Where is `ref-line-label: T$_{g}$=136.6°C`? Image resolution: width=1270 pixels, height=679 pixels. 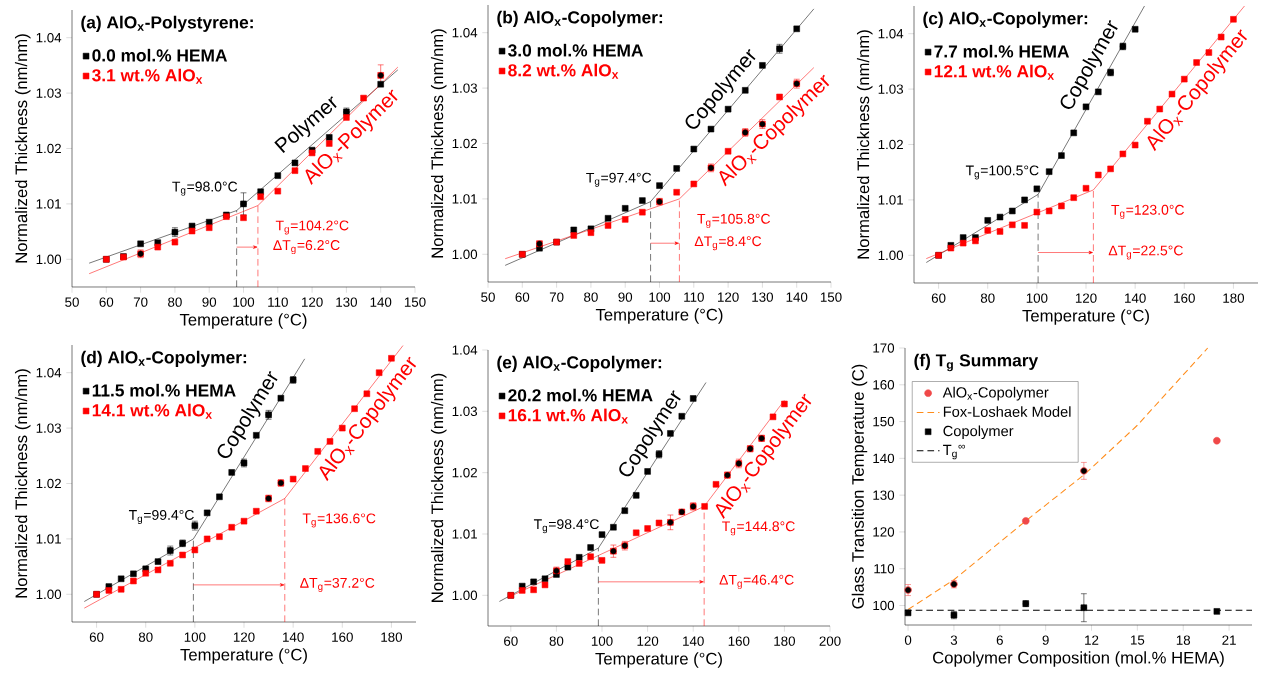
ref-line-label: T$_{g}$=136.6°C is located at coordinates (339, 520).